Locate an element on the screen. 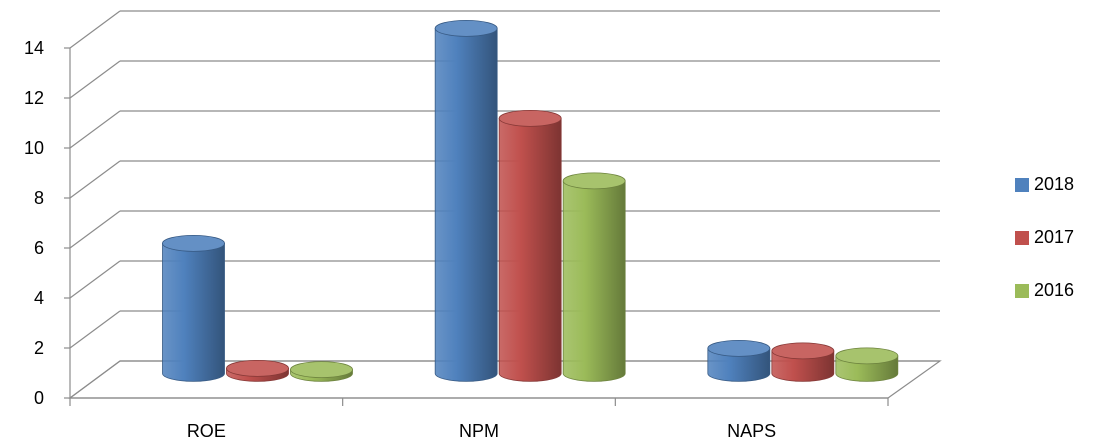  bar-2016-NAPS is located at coordinates (867, 364).